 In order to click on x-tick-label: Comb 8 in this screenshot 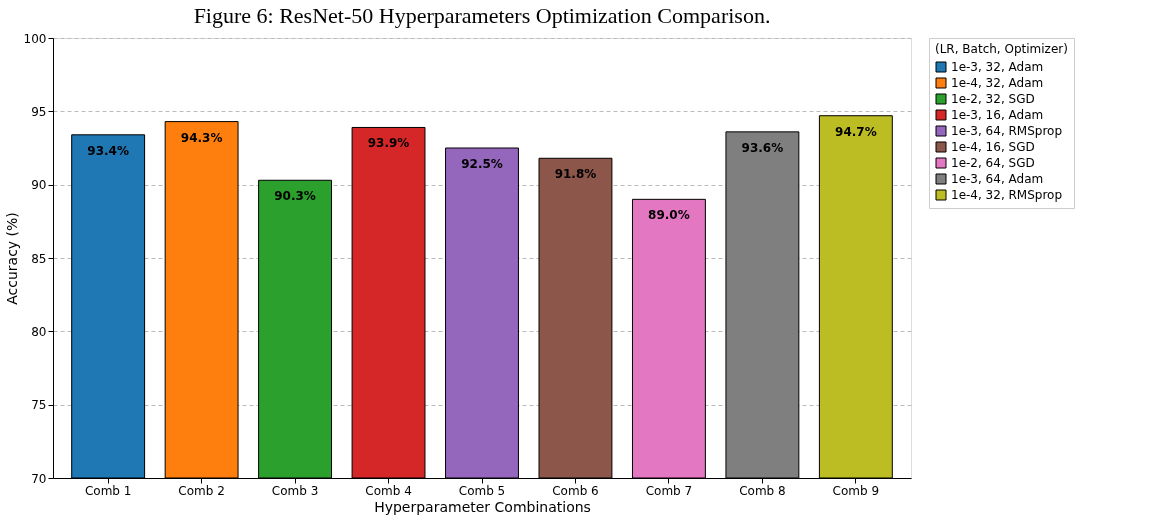, I will do `click(762, 490)`.